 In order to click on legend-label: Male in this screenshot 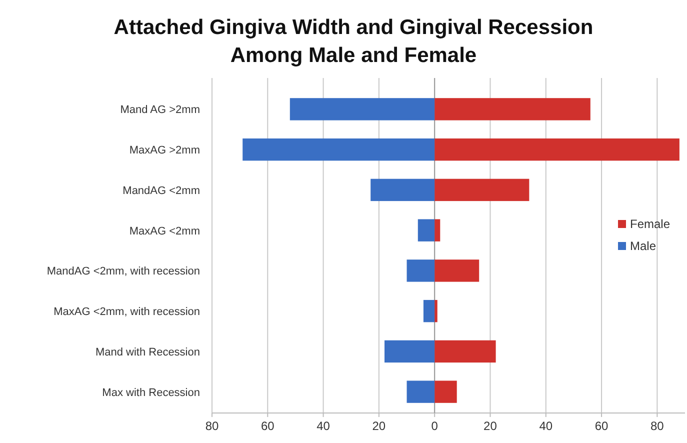, I will do `click(643, 246)`.